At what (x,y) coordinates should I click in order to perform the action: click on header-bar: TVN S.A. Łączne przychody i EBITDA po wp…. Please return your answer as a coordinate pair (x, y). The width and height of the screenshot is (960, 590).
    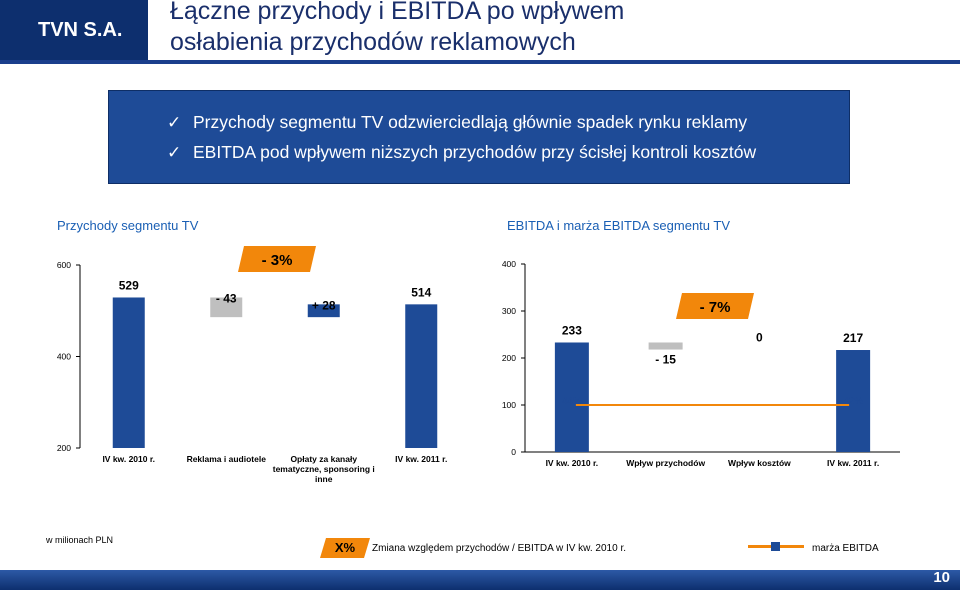
    Looking at the image, I should click on (480, 30).